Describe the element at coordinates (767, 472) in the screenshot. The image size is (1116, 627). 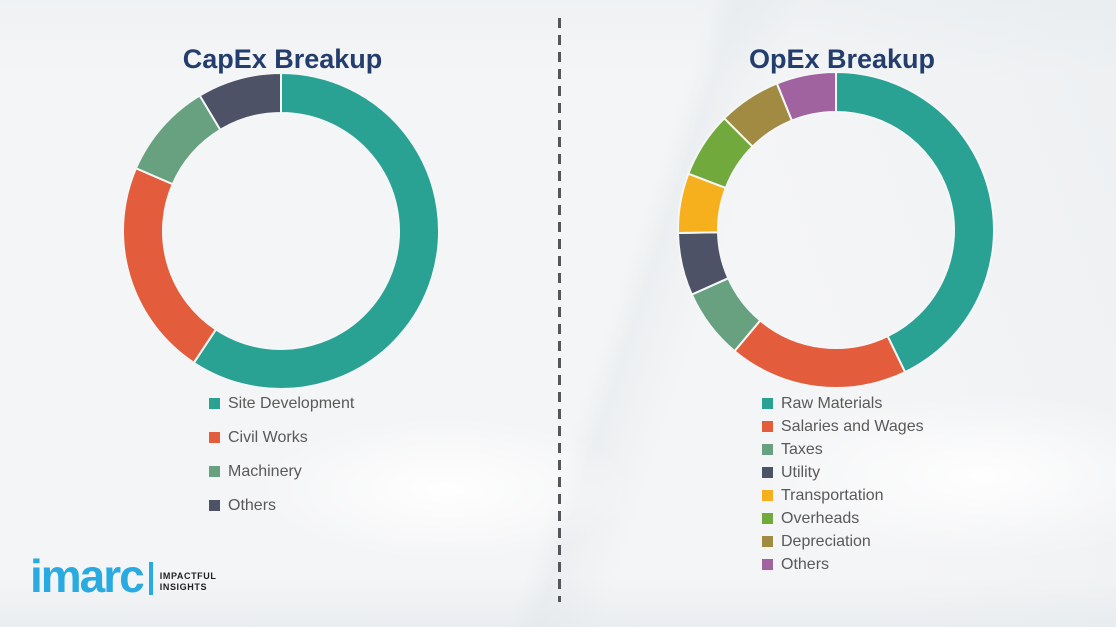
I see `legend-swatch-utility` at that location.